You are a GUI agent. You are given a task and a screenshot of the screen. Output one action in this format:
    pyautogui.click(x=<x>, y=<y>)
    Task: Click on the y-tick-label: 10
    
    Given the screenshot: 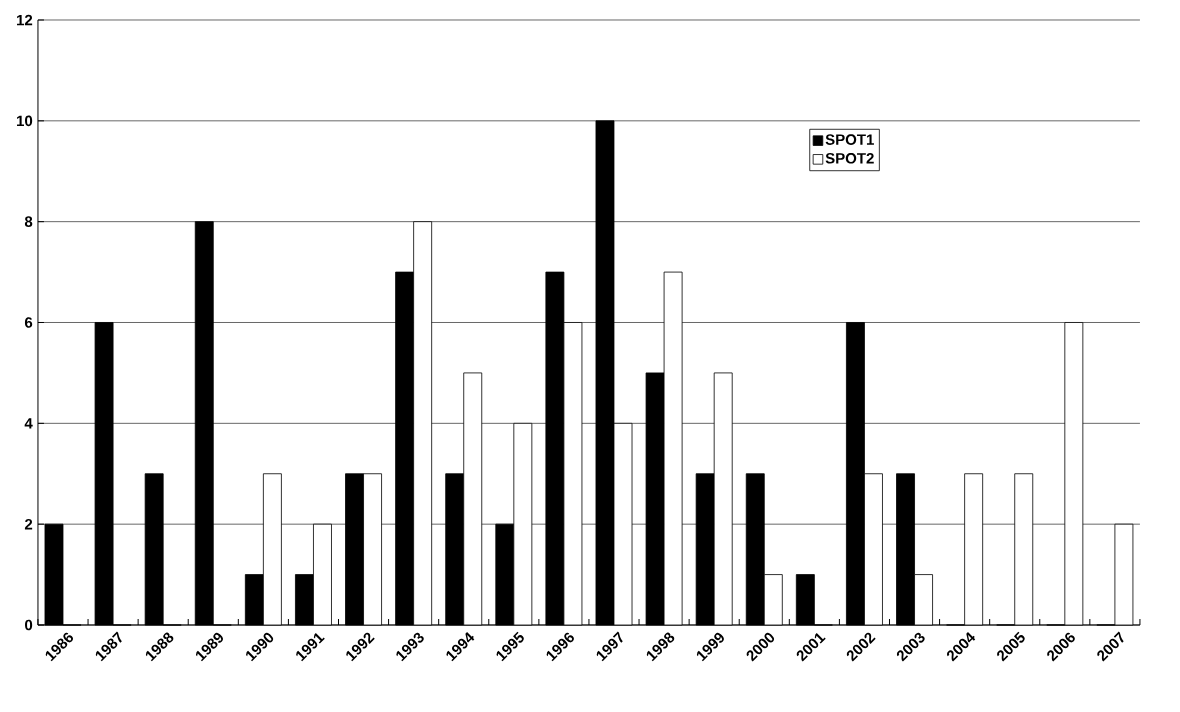 What is the action you would take?
    pyautogui.click(x=25, y=121)
    